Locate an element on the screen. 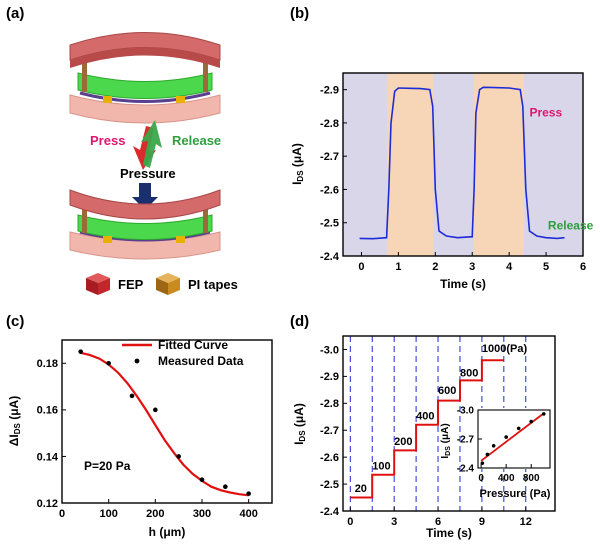 This screenshot has height=546, width=600. panel-label-b: (b) is located at coordinates (299, 13).